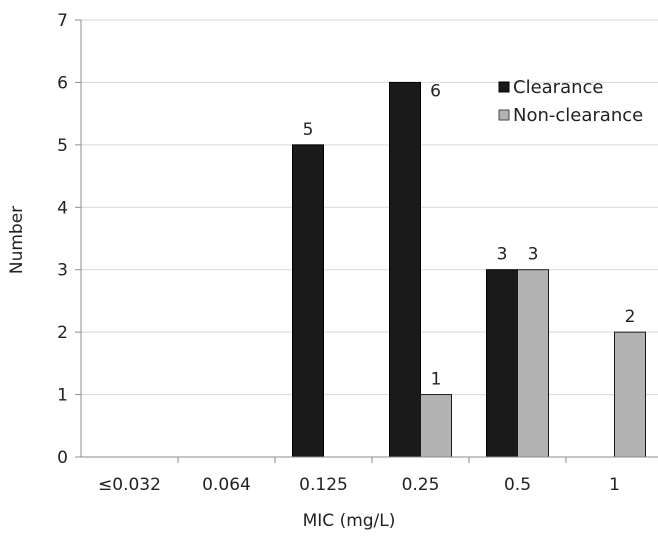 This screenshot has height=540, width=658. I want to click on y-tick-label-6: 6, so click(62, 83).